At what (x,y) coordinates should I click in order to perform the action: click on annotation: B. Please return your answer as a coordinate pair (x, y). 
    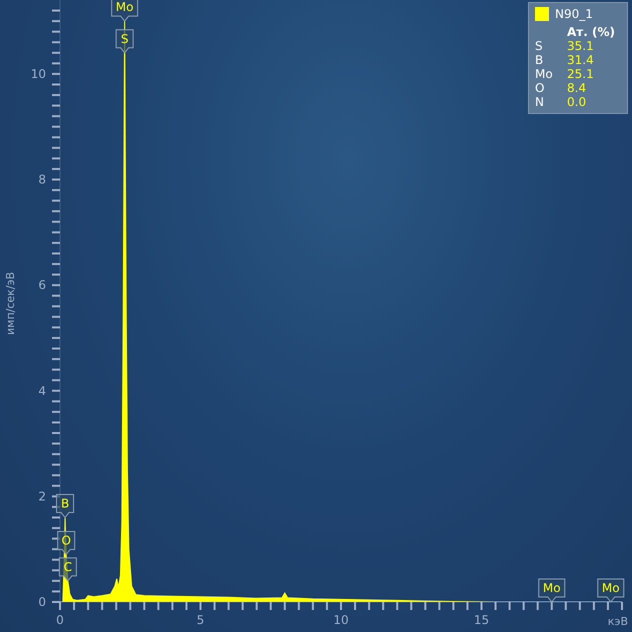
    Looking at the image, I should click on (65, 503).